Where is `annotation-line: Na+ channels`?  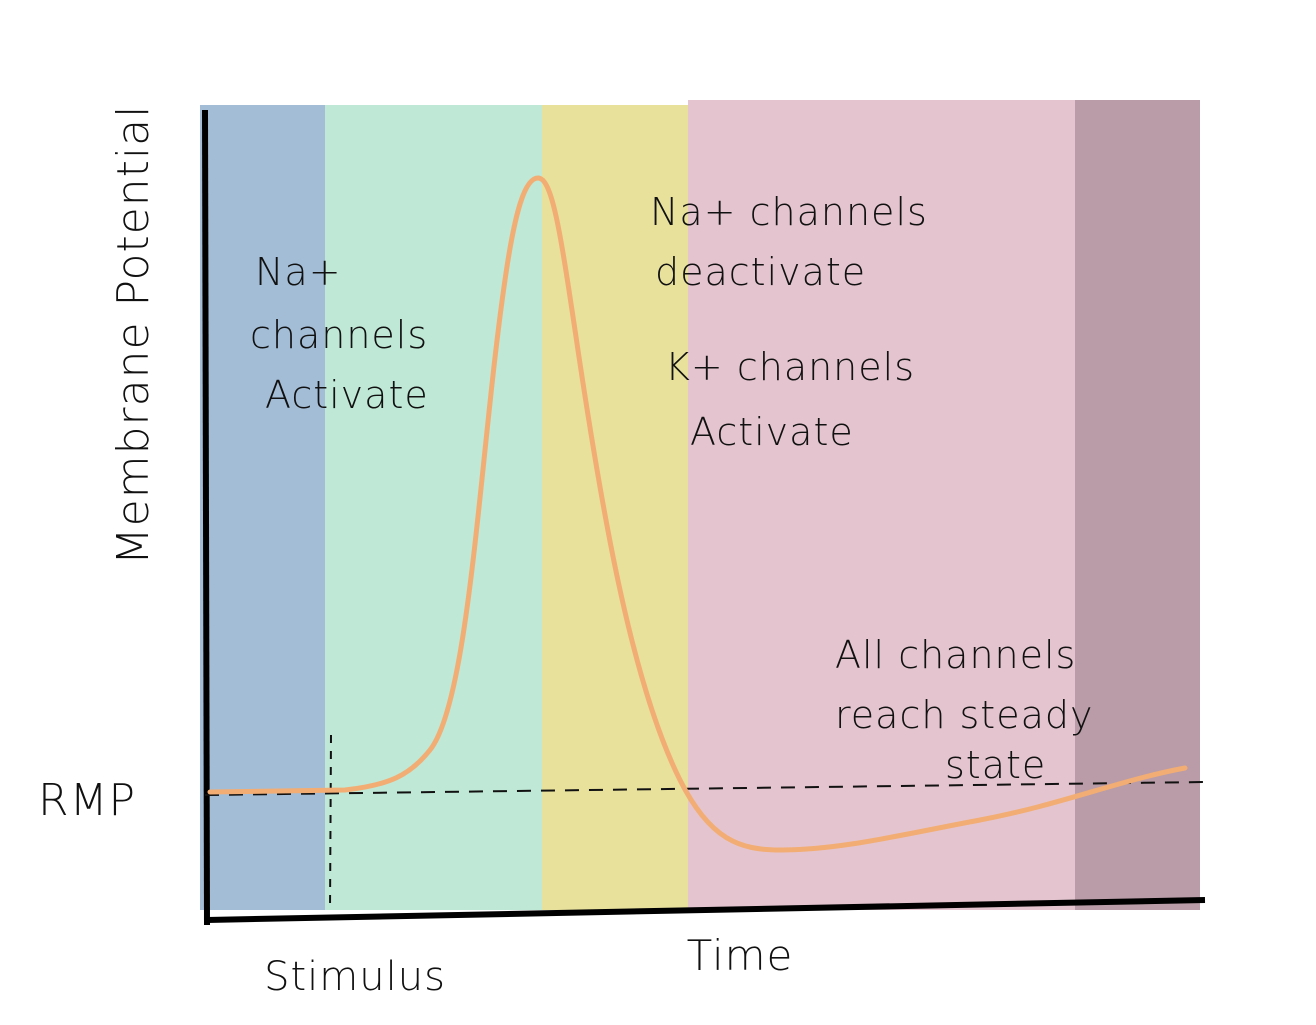 annotation-line: Na+ channels is located at coordinates (789, 212).